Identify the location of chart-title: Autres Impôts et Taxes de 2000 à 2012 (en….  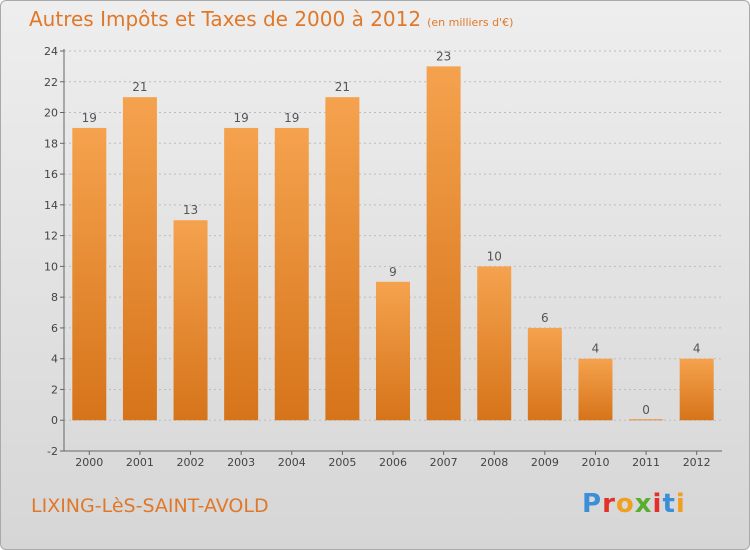
(271, 19).